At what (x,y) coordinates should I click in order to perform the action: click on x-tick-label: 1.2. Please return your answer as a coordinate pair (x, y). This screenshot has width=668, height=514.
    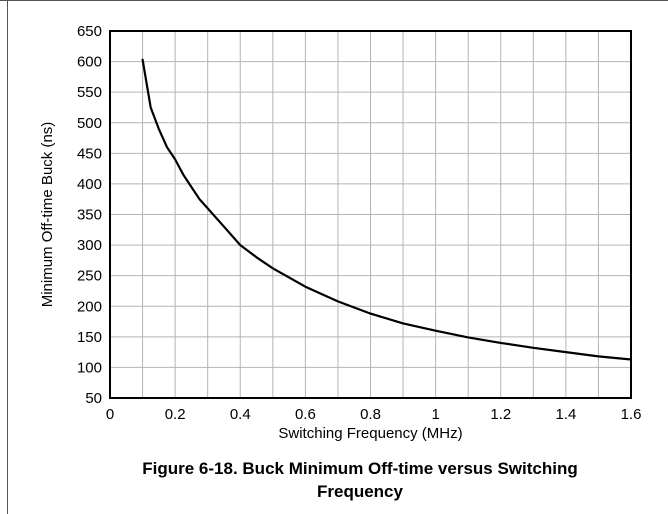
    Looking at the image, I should click on (500, 414).